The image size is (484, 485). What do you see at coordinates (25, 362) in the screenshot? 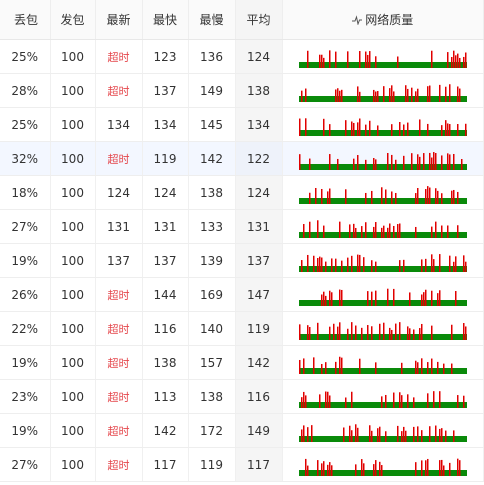
I see `table-cell: 19%` at bounding box center [25, 362].